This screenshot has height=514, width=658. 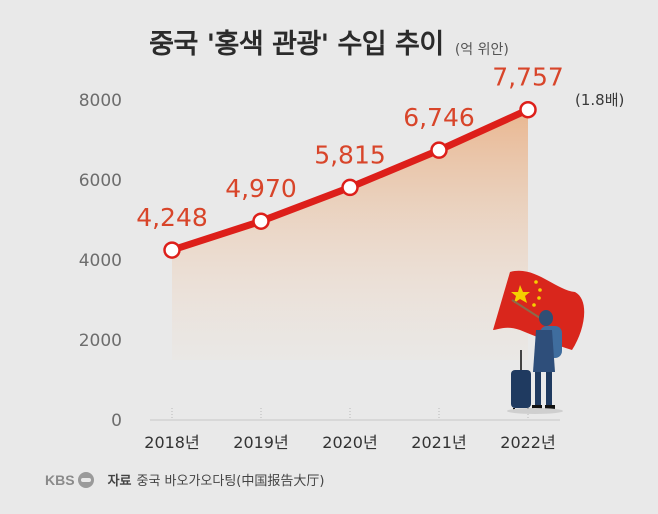 What do you see at coordinates (119, 481) in the screenshot?
I see `source-label: 자료` at bounding box center [119, 481].